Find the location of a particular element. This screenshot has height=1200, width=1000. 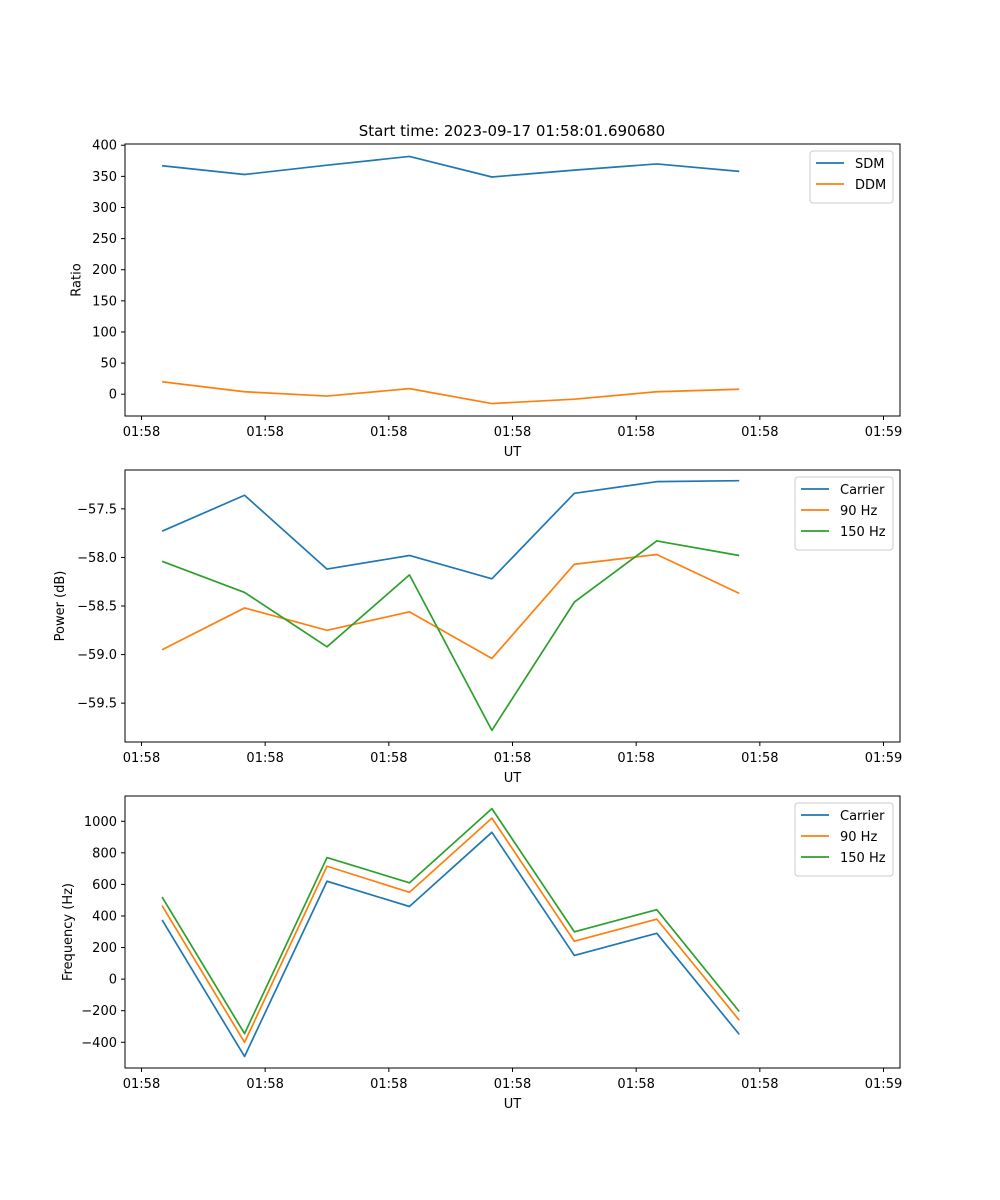

y-tick-label: 350 is located at coordinates (104, 177).